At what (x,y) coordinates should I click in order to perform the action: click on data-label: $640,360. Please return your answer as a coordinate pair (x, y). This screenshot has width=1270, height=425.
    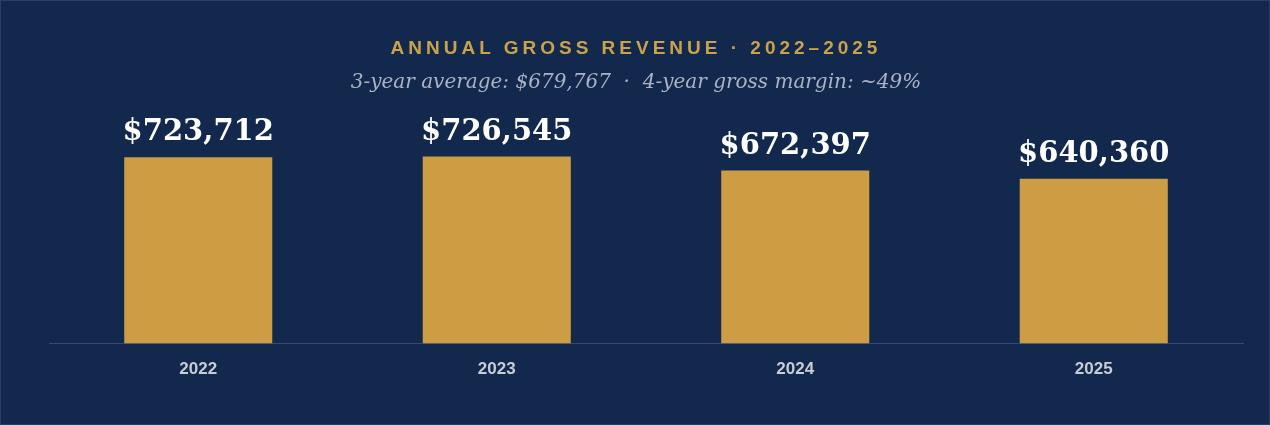
    Looking at the image, I should click on (1094, 151).